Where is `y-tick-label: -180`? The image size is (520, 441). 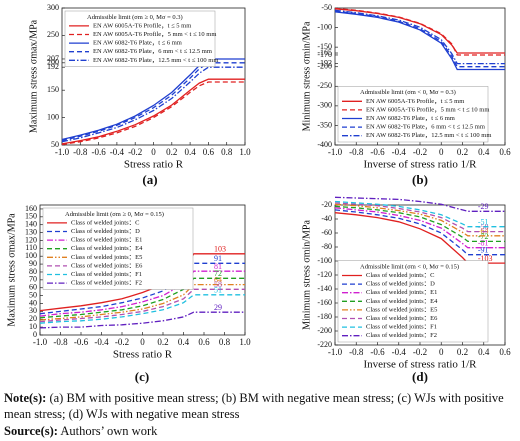
y-tick-label: -180 is located at coordinates (324, 316).